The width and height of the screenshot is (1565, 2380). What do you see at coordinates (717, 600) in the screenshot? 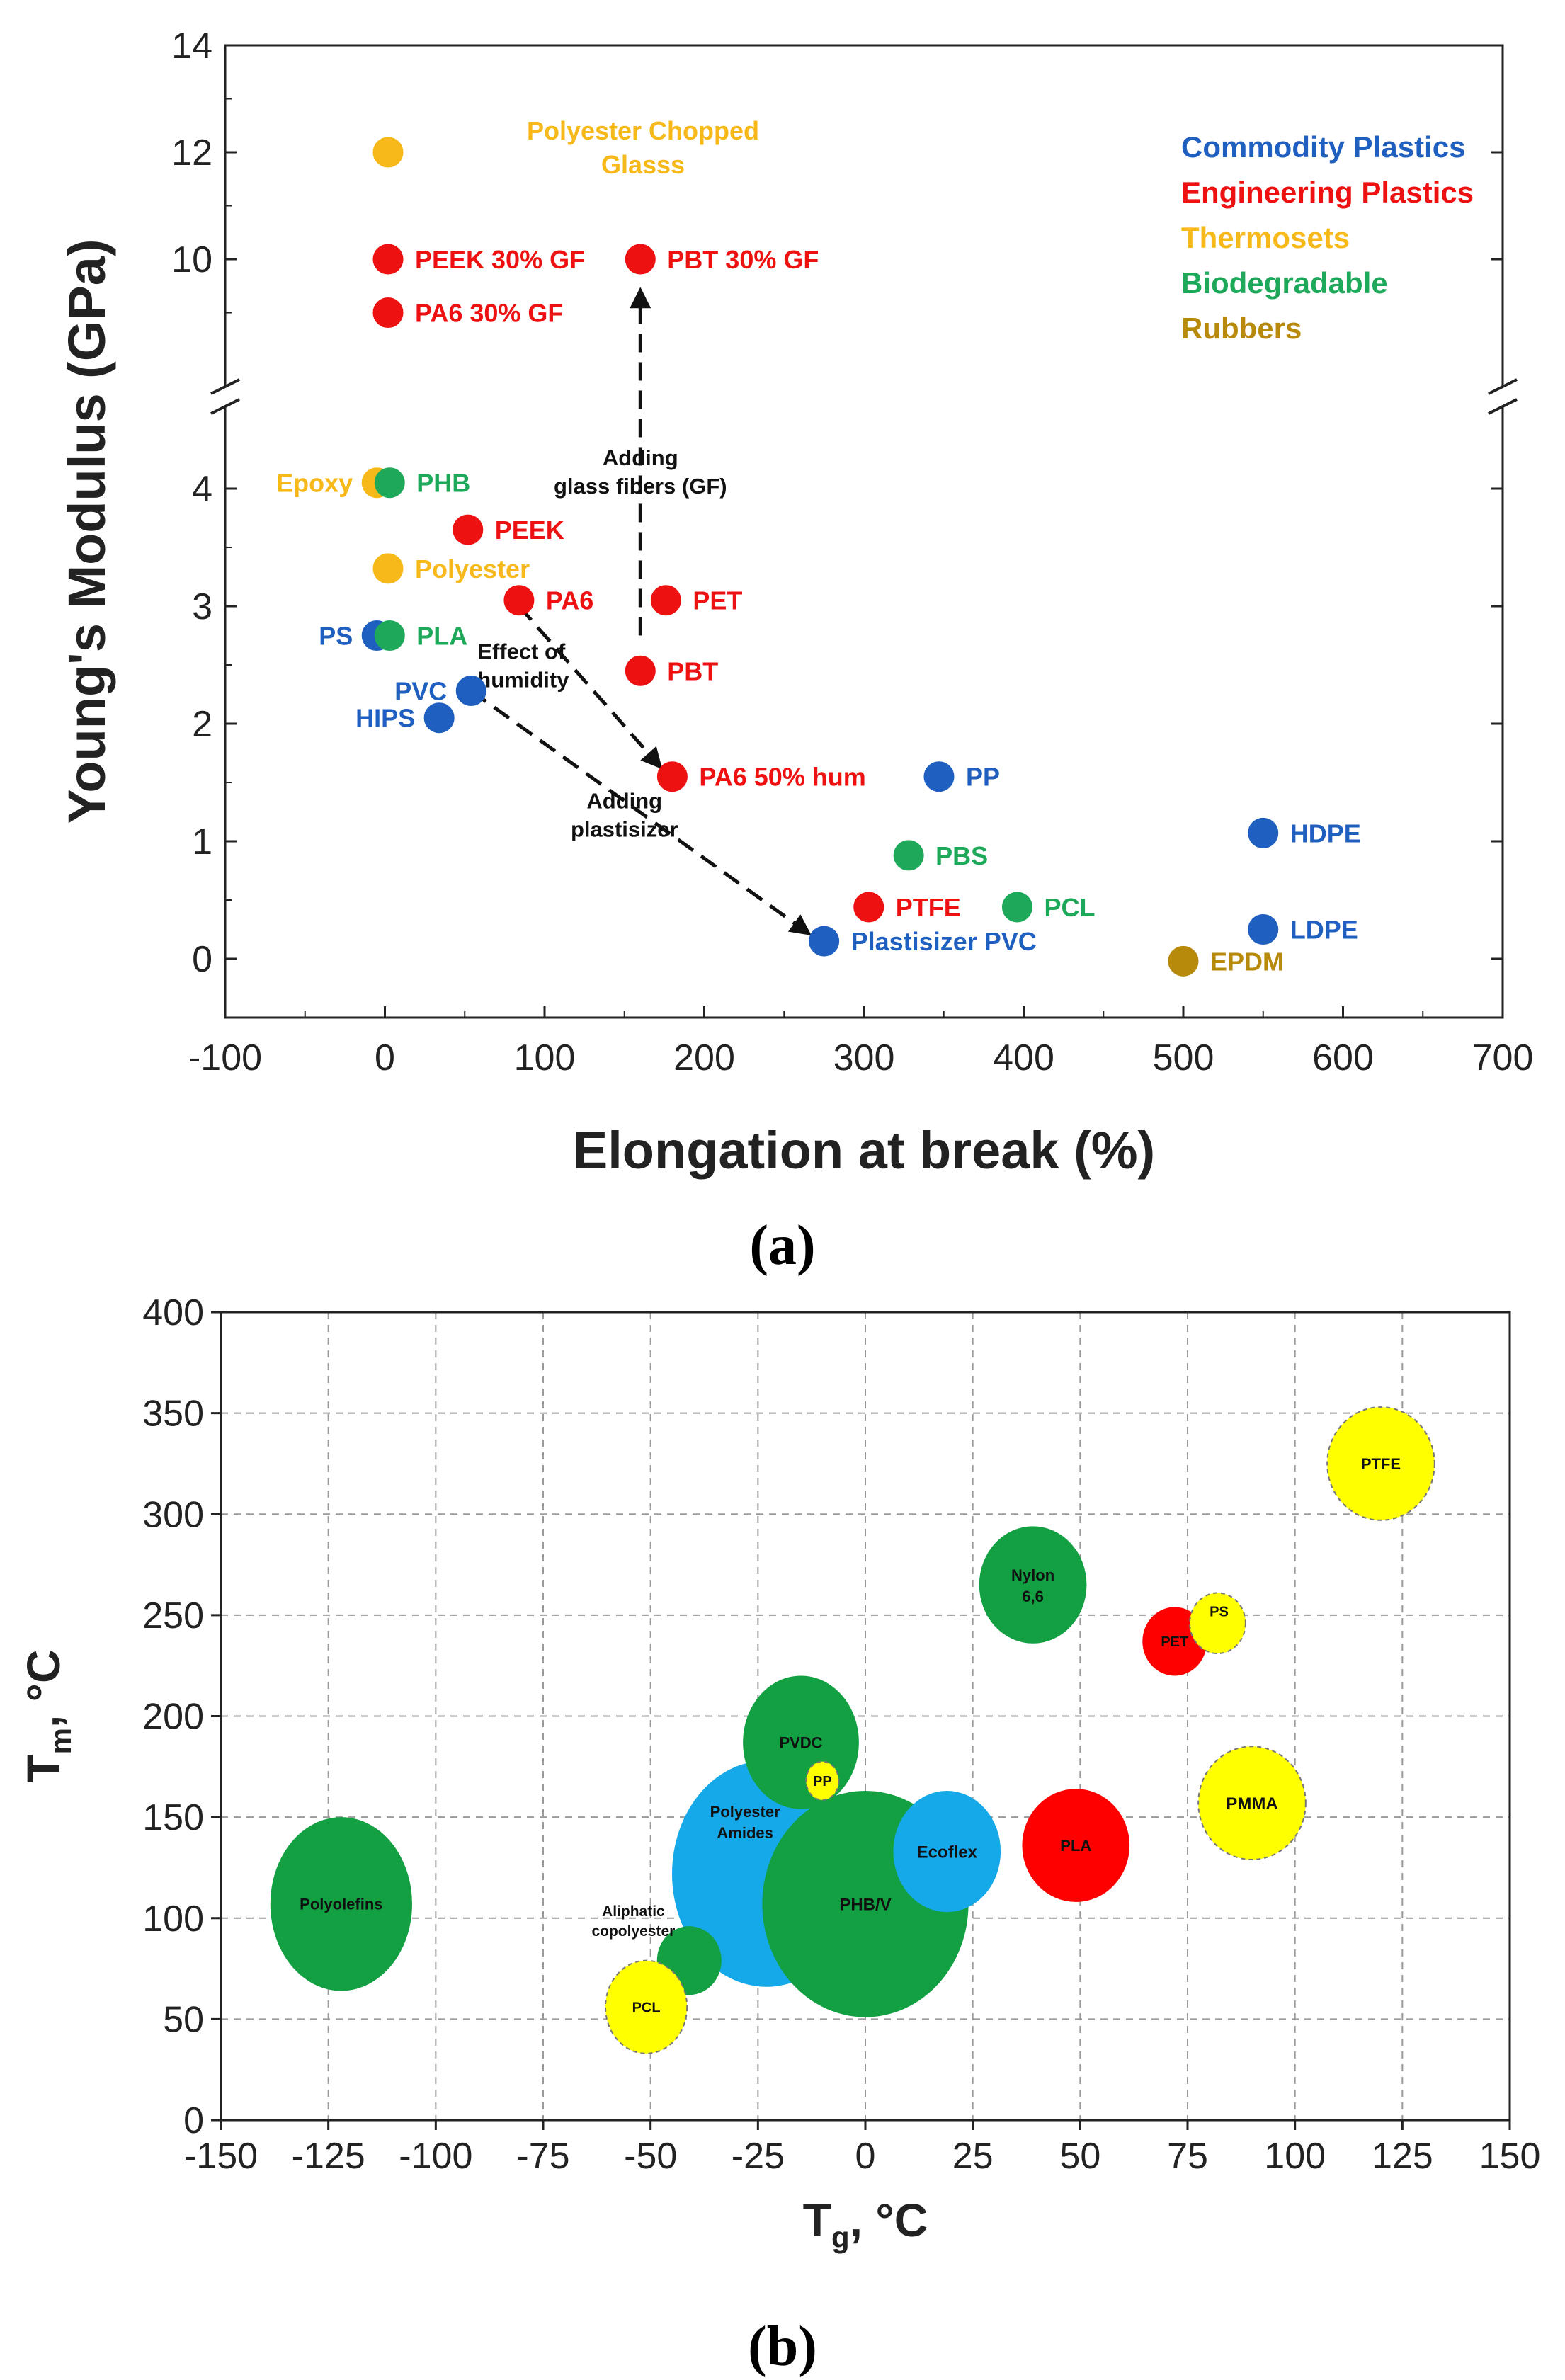
I see `point-label-pet: PET` at bounding box center [717, 600].